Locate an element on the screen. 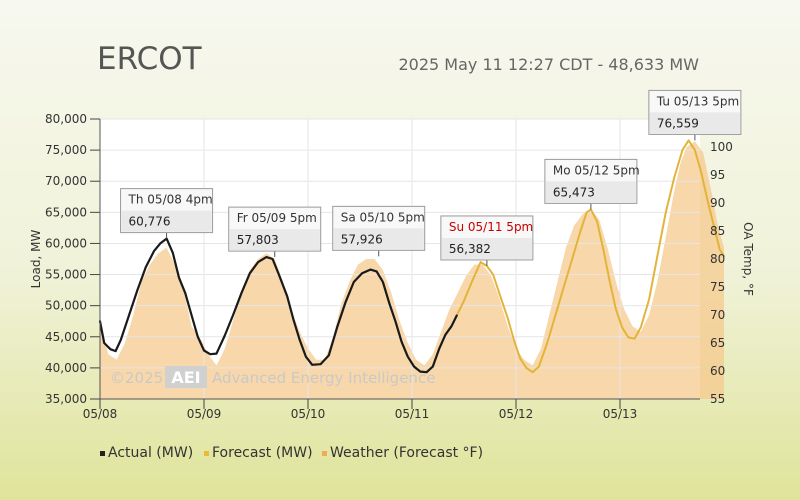 The height and width of the screenshot is (500, 800). y2-axis-title: OA Temp, °F is located at coordinates (748, 259).